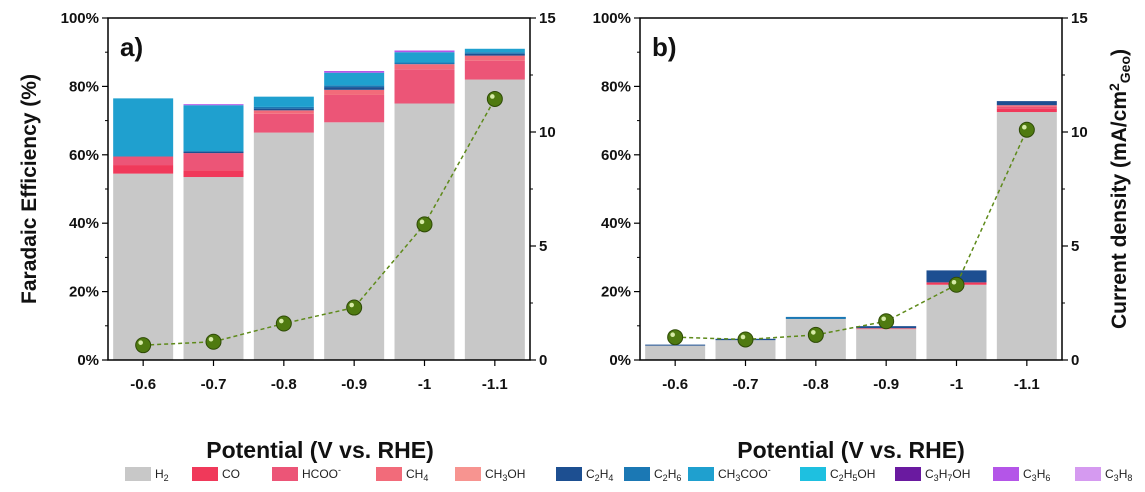  Describe the element at coordinates (417, 475) in the screenshot. I see `legend-label-ch4: CH4` at that location.